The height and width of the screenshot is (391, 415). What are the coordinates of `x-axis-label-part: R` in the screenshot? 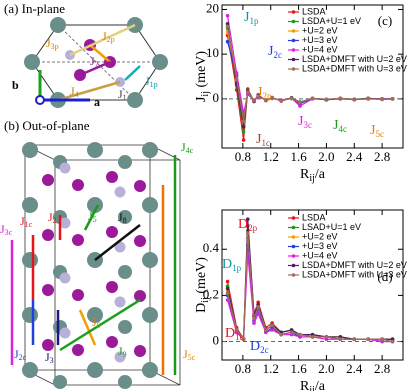 It's located at (305, 385).